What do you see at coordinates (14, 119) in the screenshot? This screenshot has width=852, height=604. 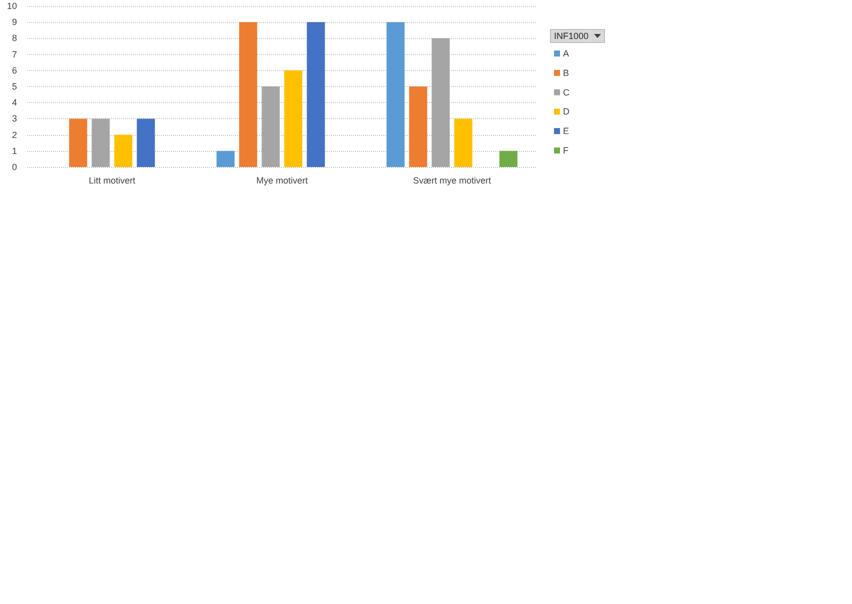 I see `y-tick-label: 3` at bounding box center [14, 119].